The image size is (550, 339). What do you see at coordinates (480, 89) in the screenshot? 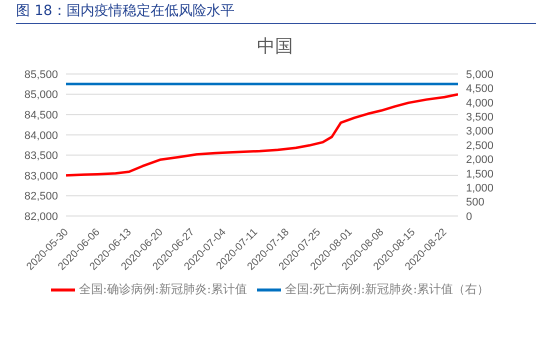
I see `y2-tick-label: 4,500` at bounding box center [480, 89].